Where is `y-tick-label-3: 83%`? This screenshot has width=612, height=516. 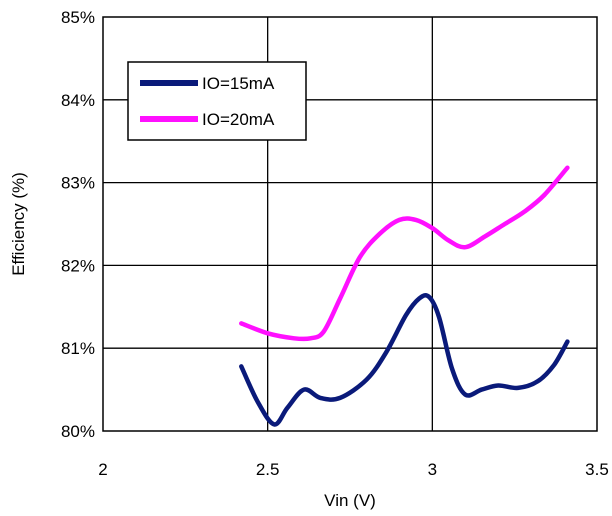 y-tick-label-3: 83% is located at coordinates (78, 183).